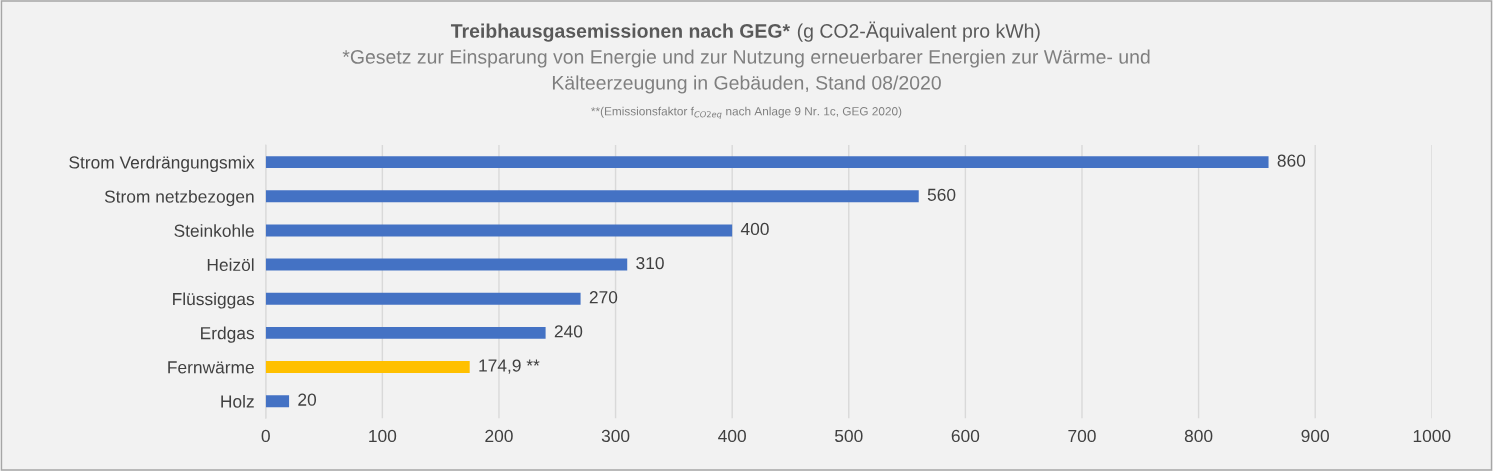  What do you see at coordinates (650, 263) in the screenshot?
I see `data-label: 310` at bounding box center [650, 263].